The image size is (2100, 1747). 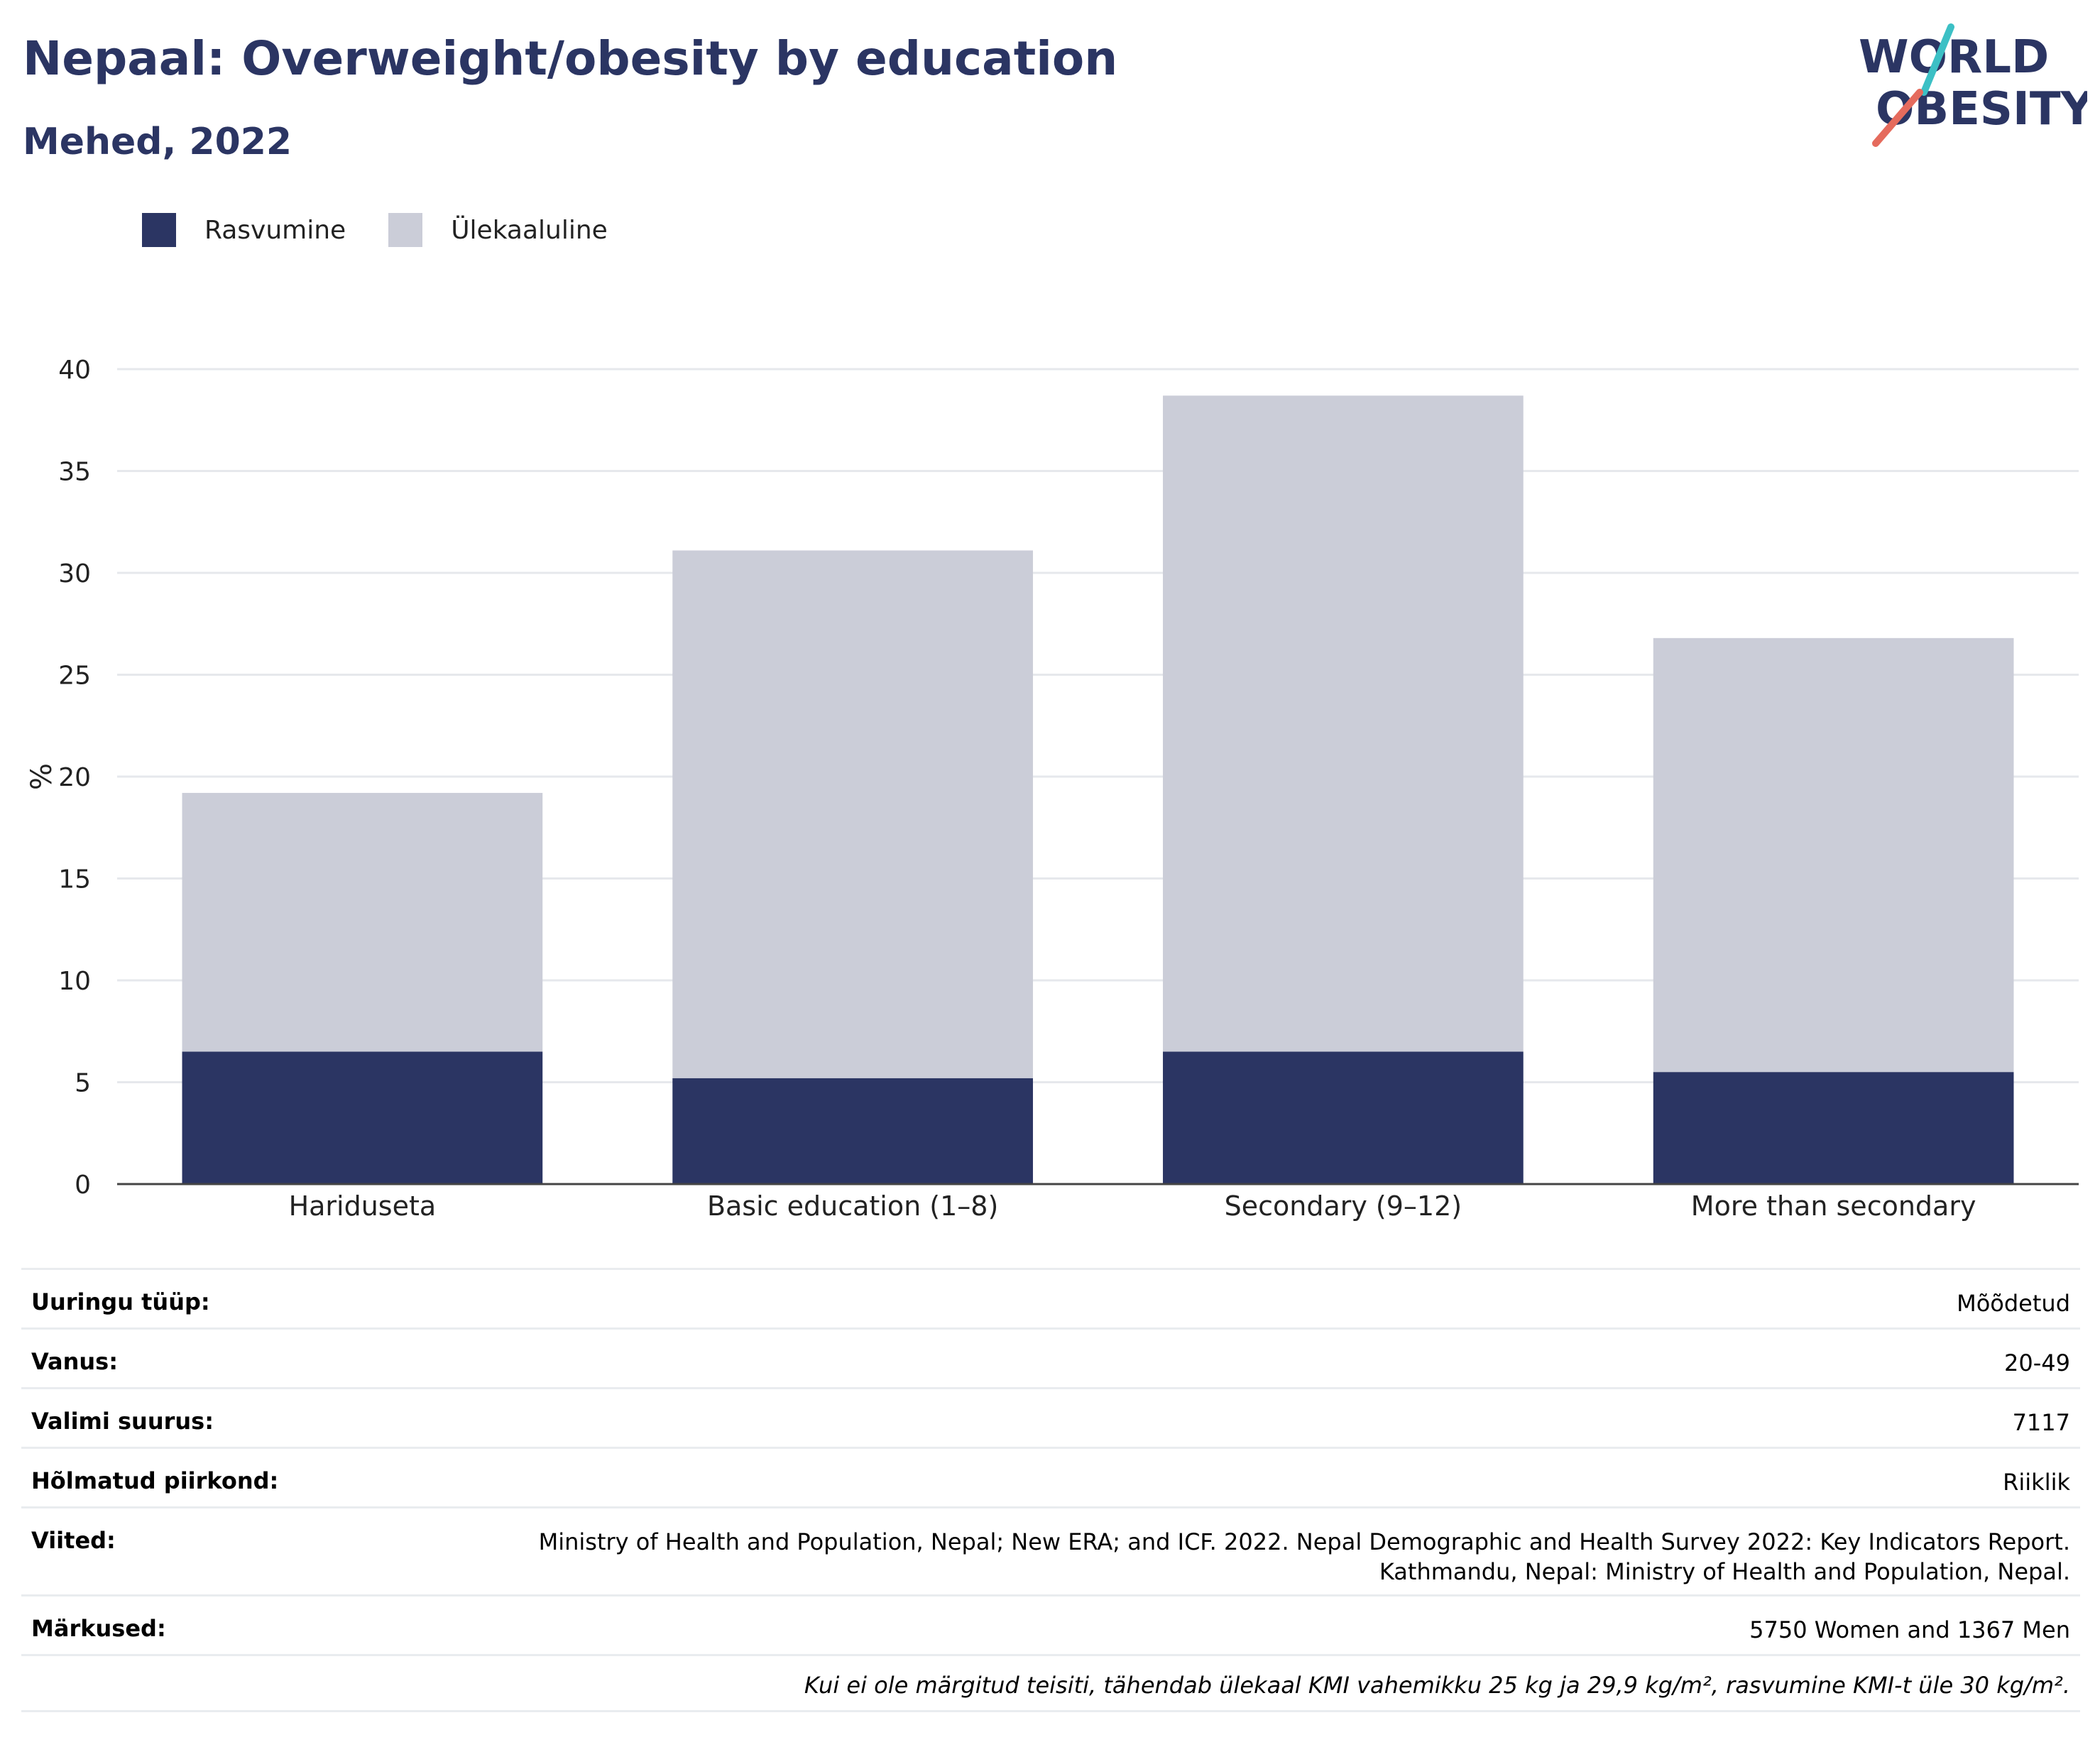 What do you see at coordinates (363, 1206) in the screenshot?
I see `x-tick-label: Hariduseta` at bounding box center [363, 1206].